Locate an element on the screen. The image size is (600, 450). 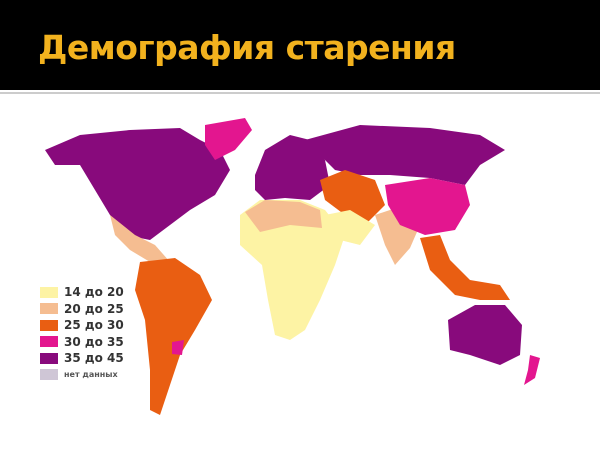
legend-item: 20 до 25 is located at coordinates (82, 309).